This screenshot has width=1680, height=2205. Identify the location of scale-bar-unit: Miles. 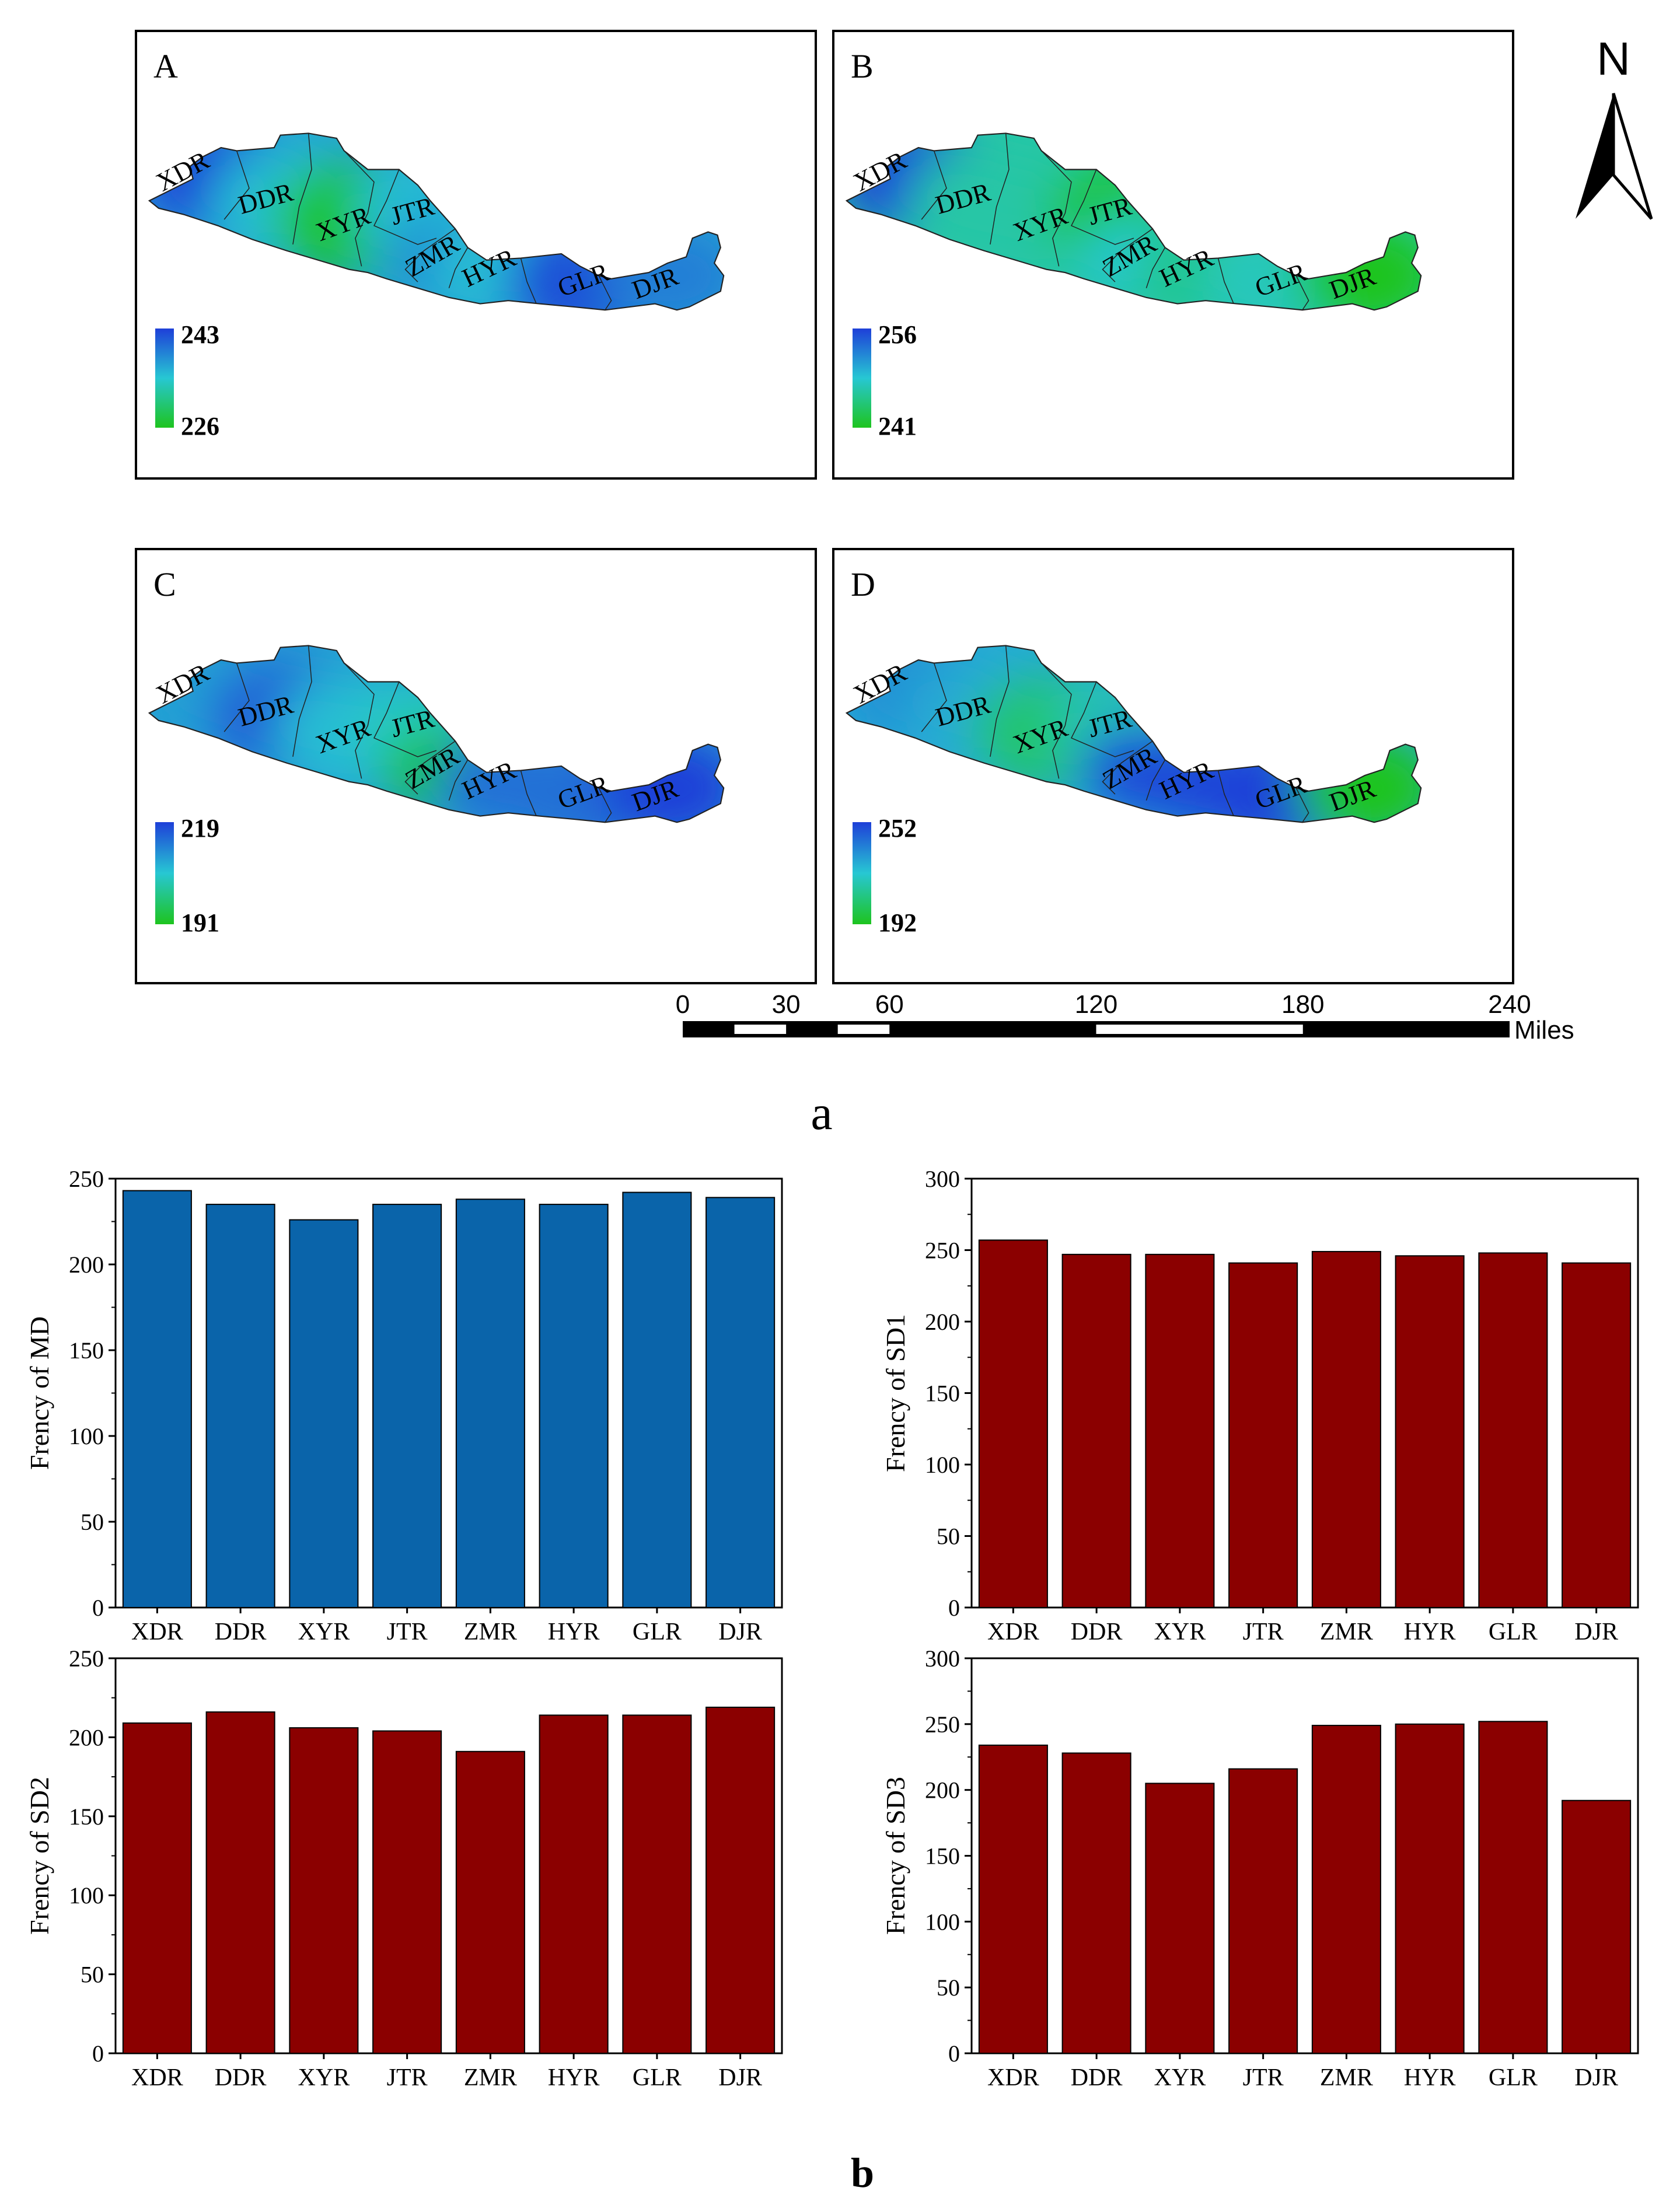
(1544, 1030).